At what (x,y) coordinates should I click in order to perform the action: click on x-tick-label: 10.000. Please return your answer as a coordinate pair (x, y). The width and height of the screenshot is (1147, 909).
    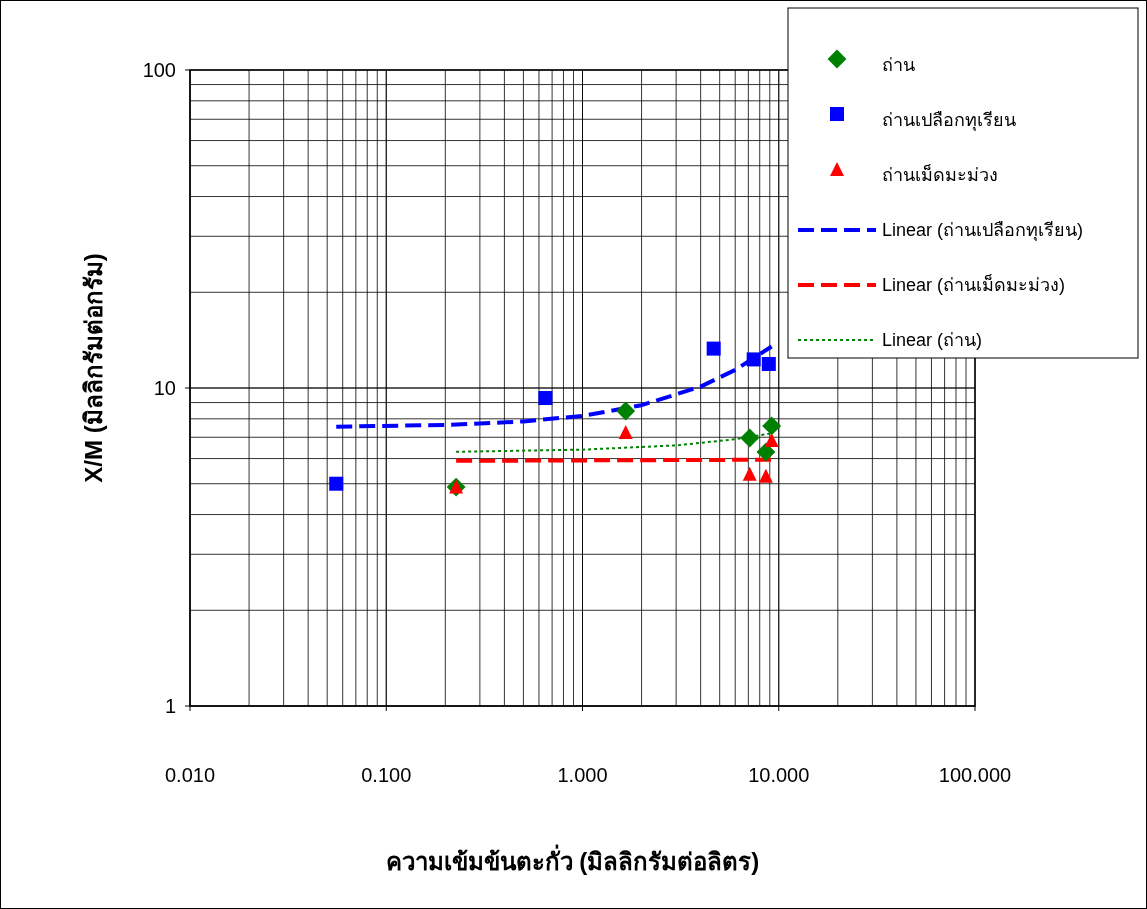
    Looking at the image, I should click on (779, 775).